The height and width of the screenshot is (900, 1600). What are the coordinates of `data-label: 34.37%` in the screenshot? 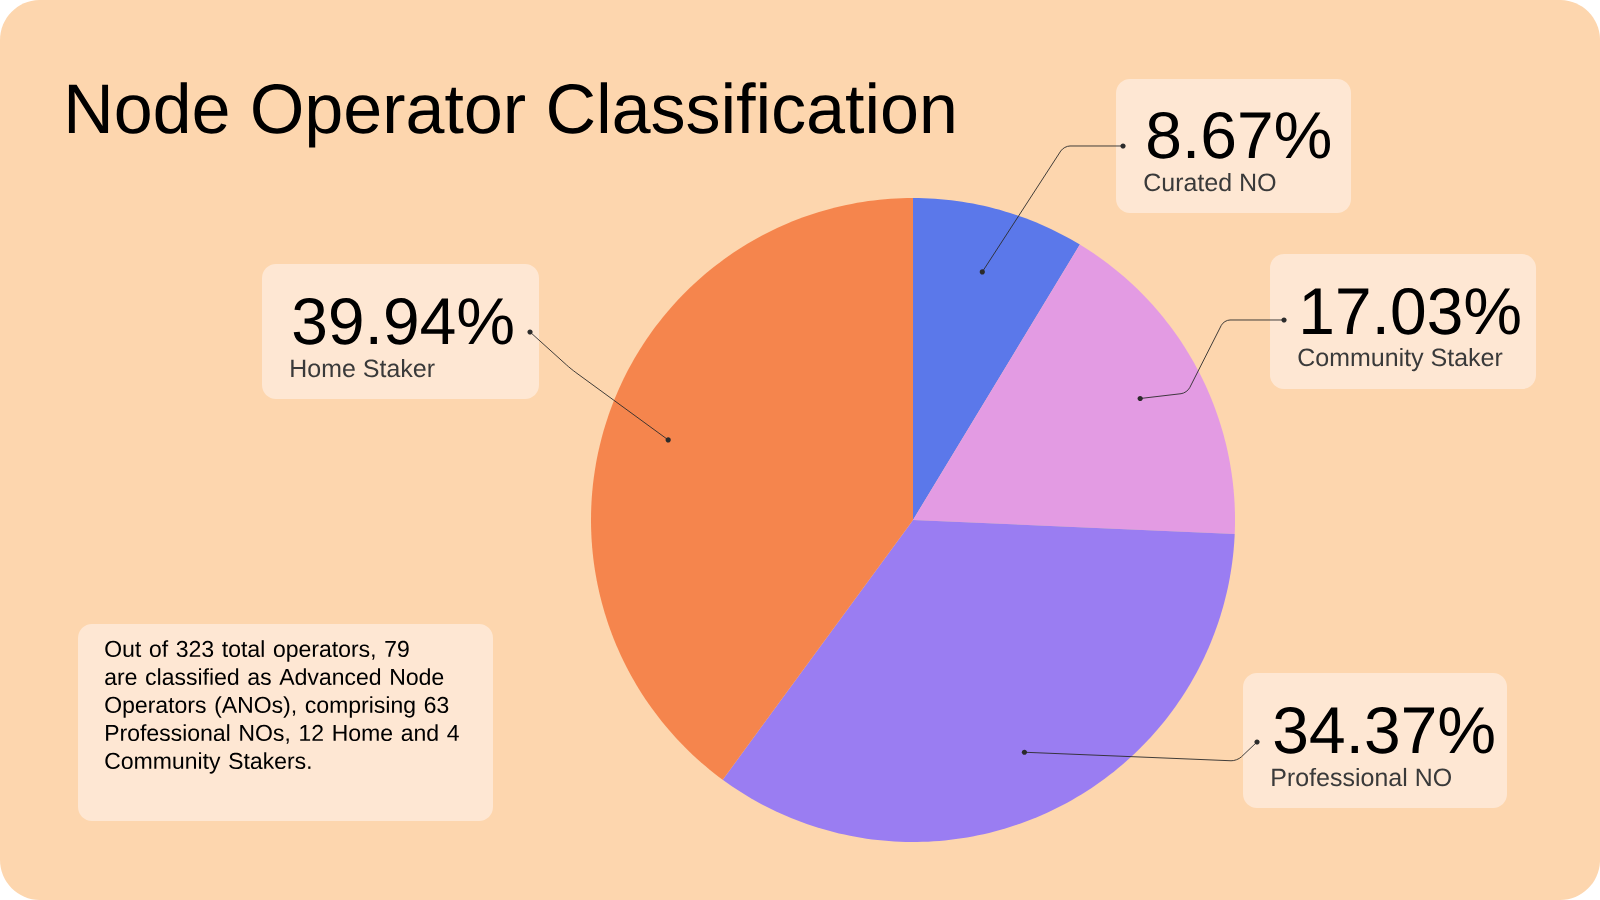 It's located at (1384, 730).